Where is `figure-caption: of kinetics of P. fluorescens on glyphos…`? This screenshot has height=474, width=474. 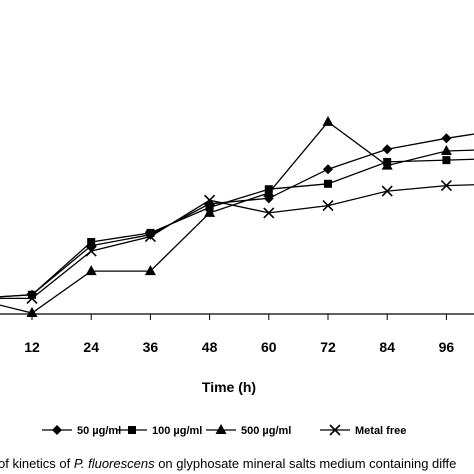
figure-caption: of kinetics of P. fluorescens on glyphos… is located at coordinates (228, 463).